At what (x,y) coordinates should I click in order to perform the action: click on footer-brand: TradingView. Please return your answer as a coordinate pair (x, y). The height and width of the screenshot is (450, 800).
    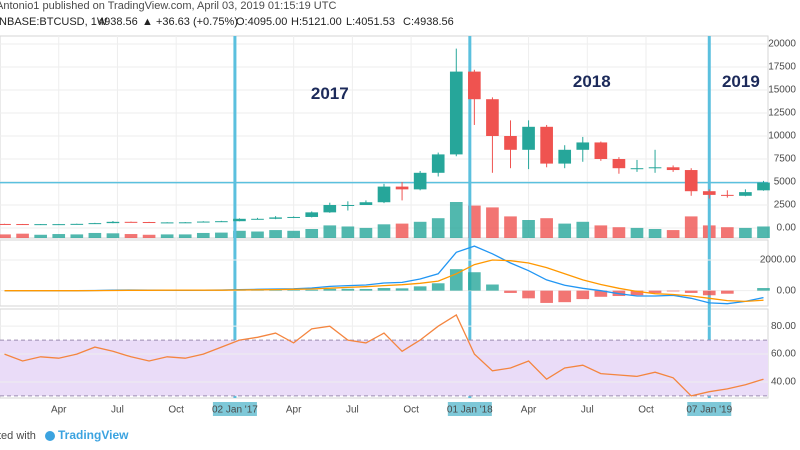
    Looking at the image, I should click on (93, 435).